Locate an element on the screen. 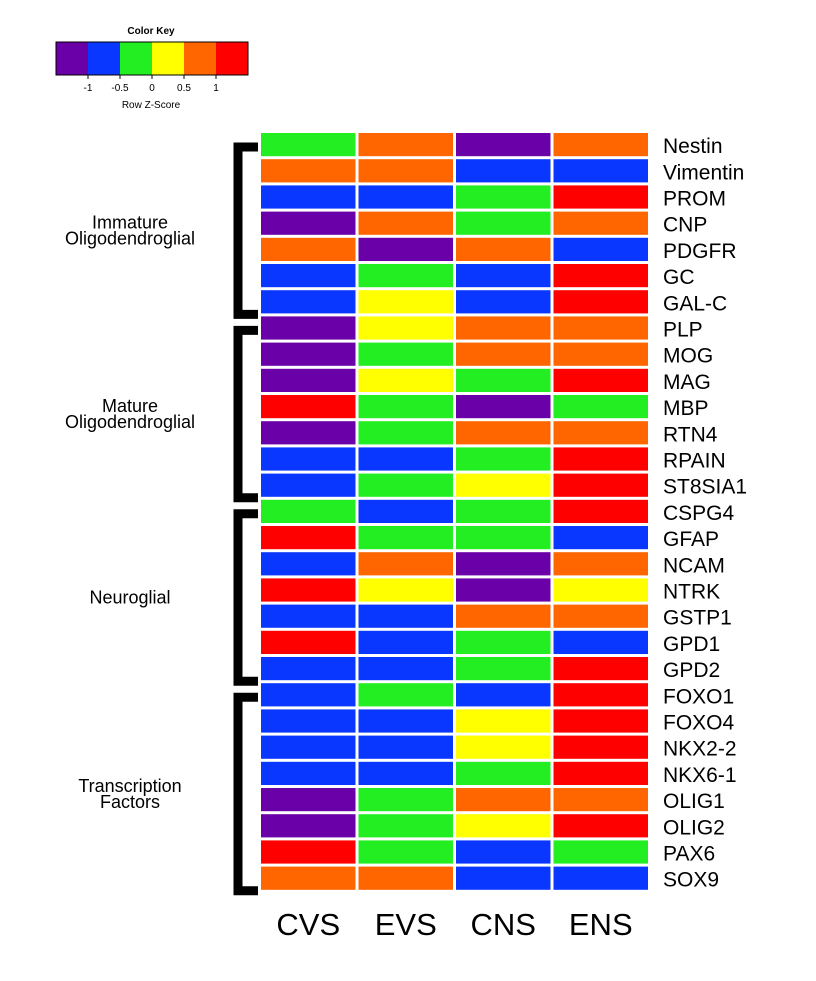 This screenshot has height=981, width=816. row-label: OLIG2 is located at coordinates (694, 827).